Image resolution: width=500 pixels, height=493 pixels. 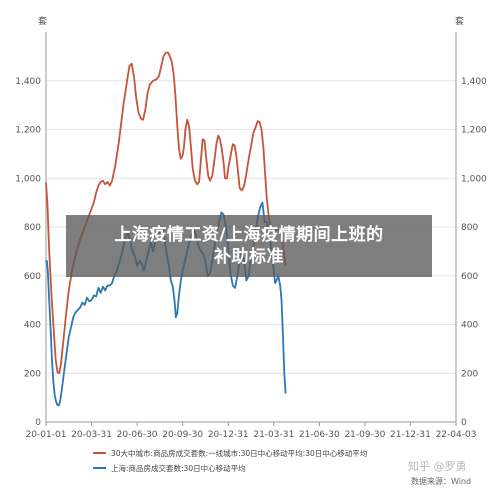 What do you see at coordinates (441, 481) in the screenshot?
I see `data-source-note: 数据来源：Wind` at bounding box center [441, 481].